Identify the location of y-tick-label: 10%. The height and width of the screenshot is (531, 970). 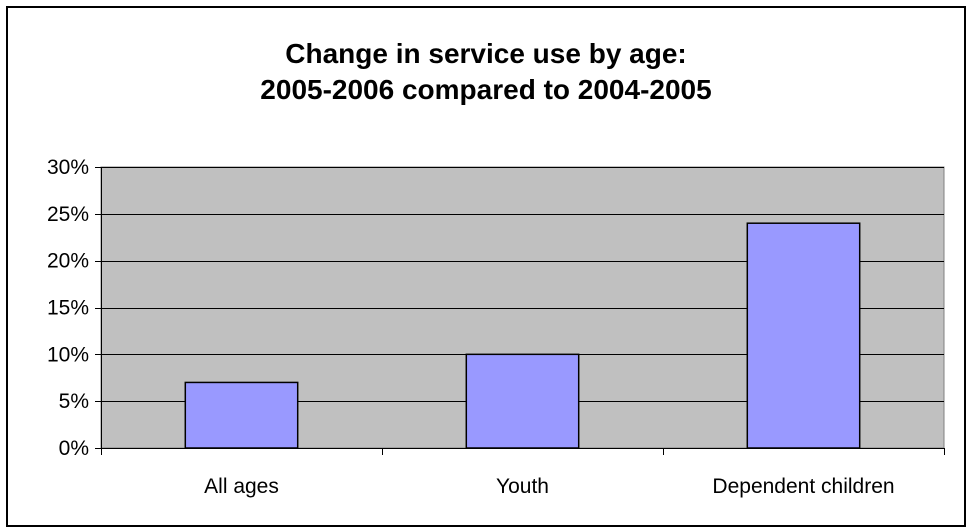
(68, 354).